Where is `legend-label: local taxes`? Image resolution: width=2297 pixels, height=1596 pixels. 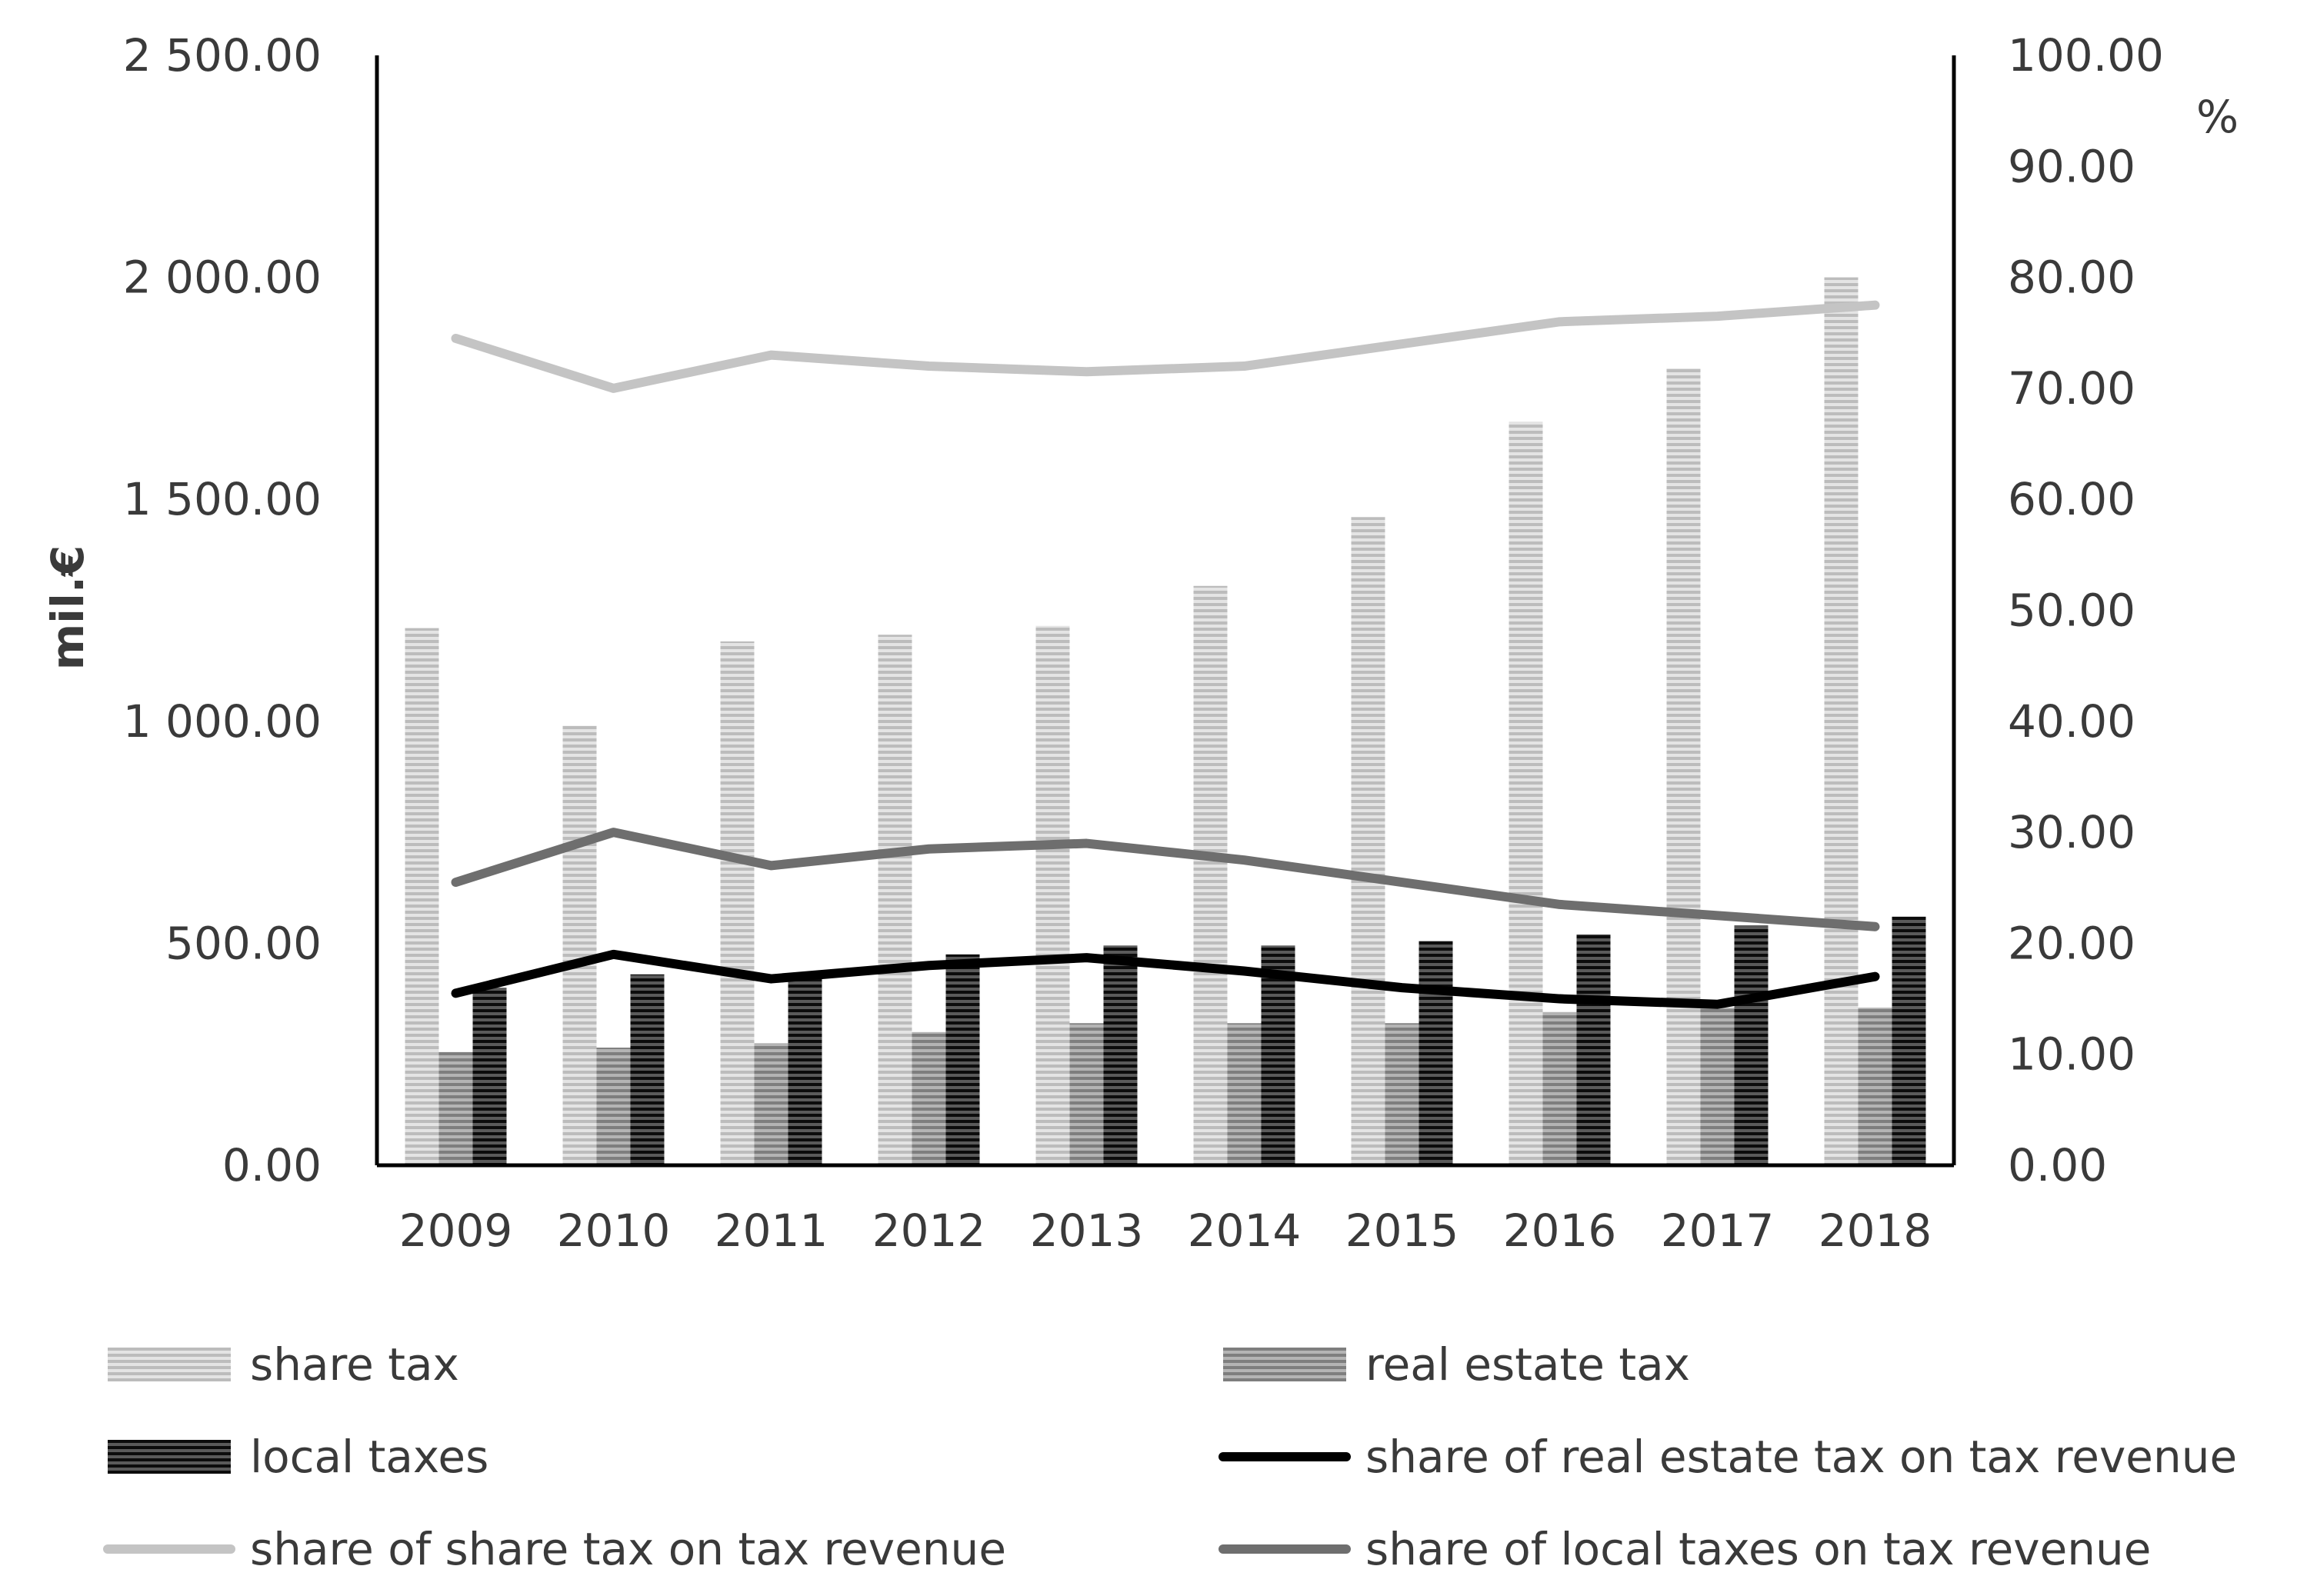
legend-label: local taxes is located at coordinates (369, 1457).